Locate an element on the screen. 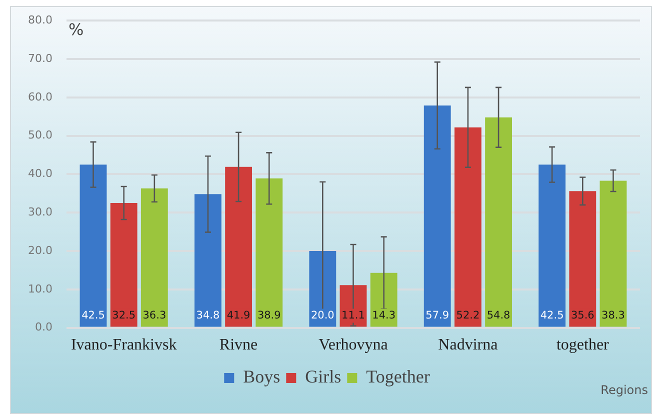 Image resolution: width=660 pixels, height=419 pixels. y-tick-label: 60.0 is located at coordinates (40, 97).